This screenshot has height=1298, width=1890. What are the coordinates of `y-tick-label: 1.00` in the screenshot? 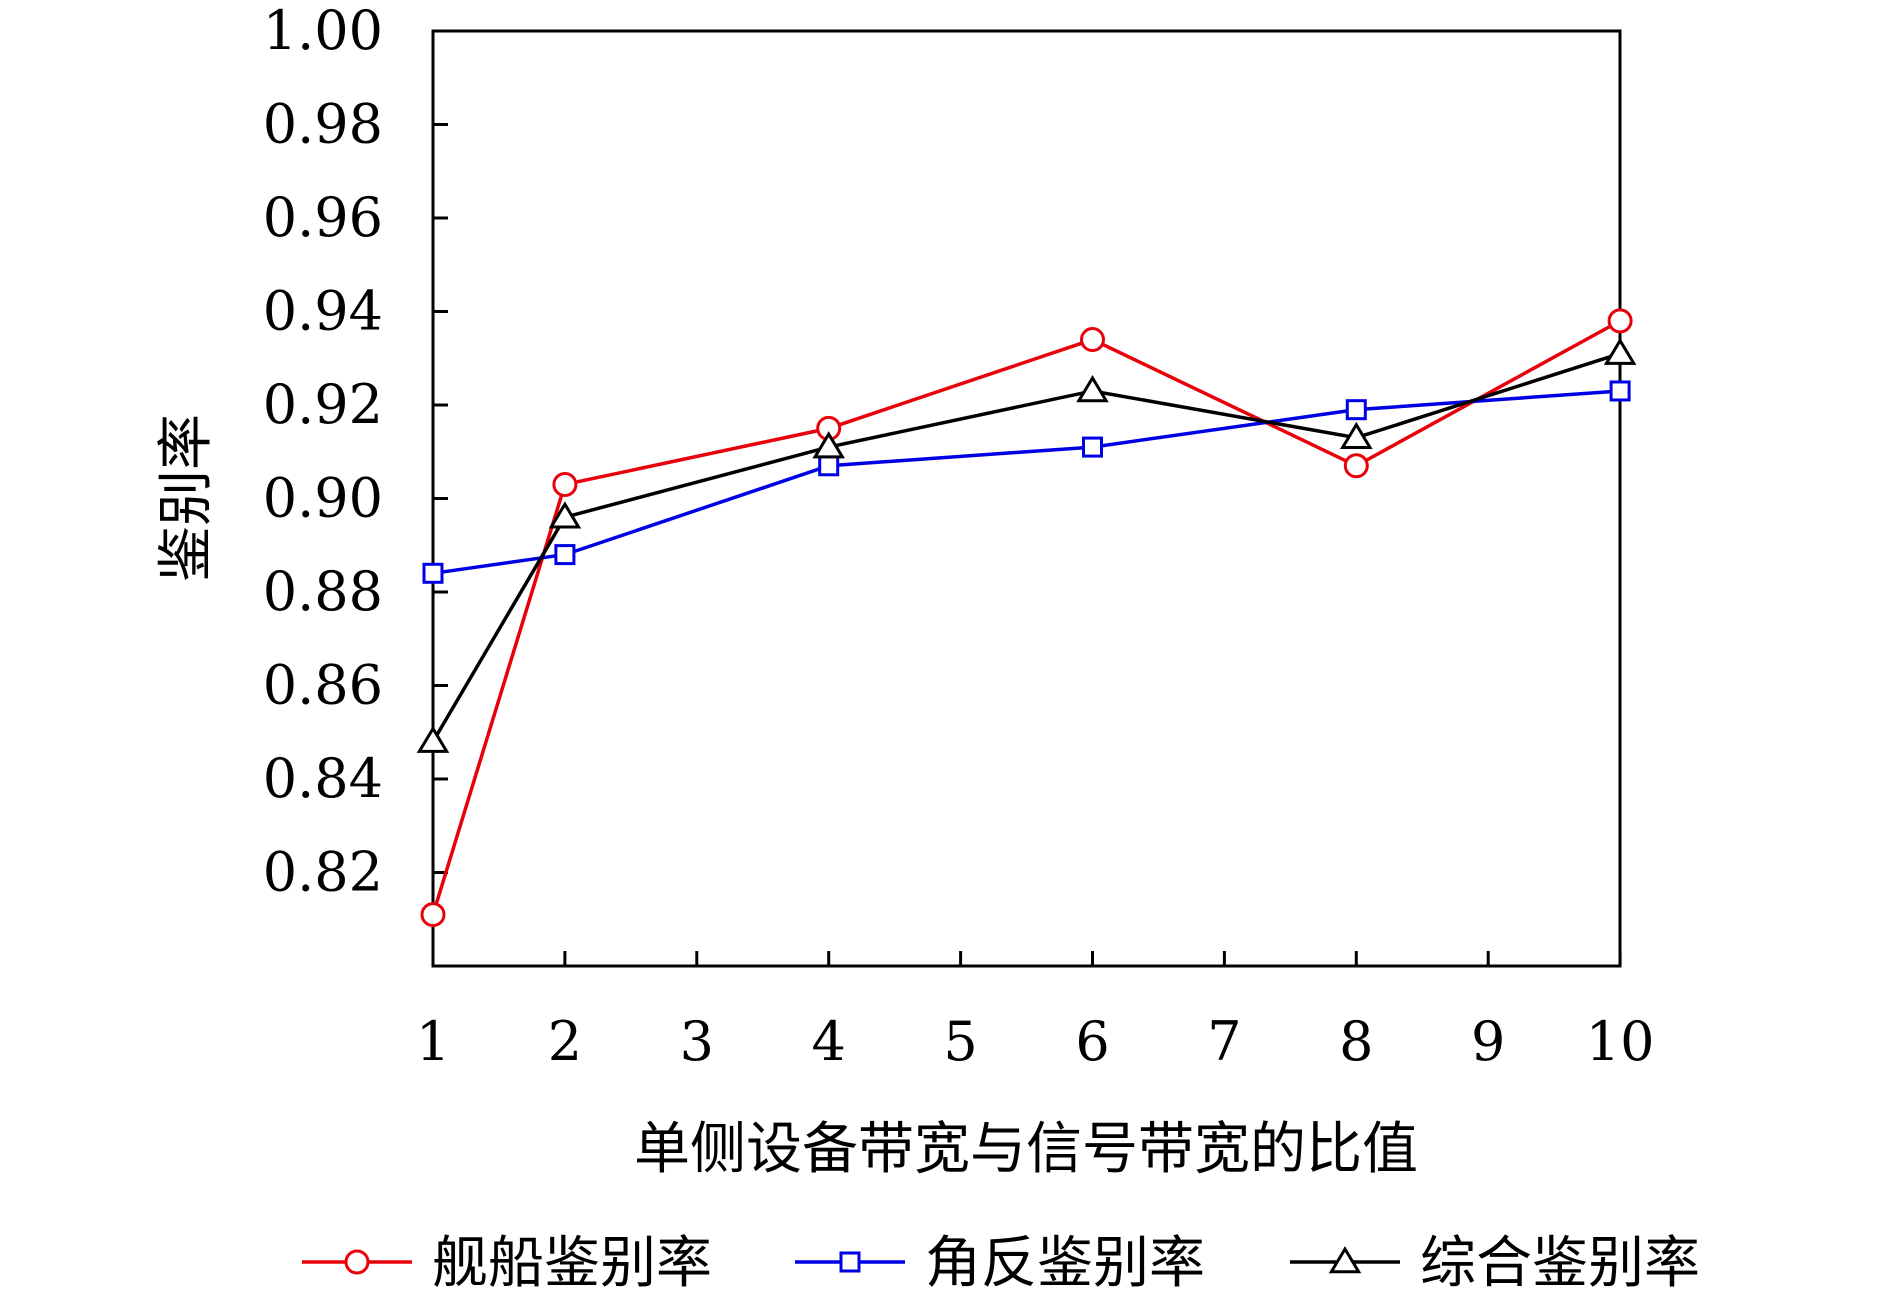 It's located at (323, 31).